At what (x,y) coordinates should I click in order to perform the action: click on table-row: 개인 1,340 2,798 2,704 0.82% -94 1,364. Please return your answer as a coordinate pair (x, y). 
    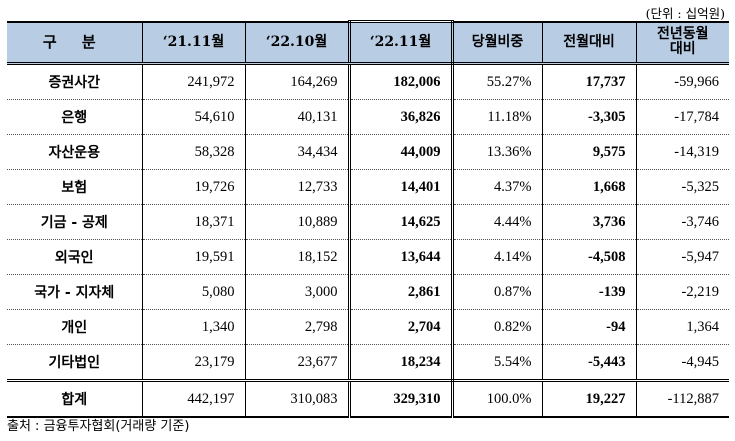
    Looking at the image, I should click on (368, 327).